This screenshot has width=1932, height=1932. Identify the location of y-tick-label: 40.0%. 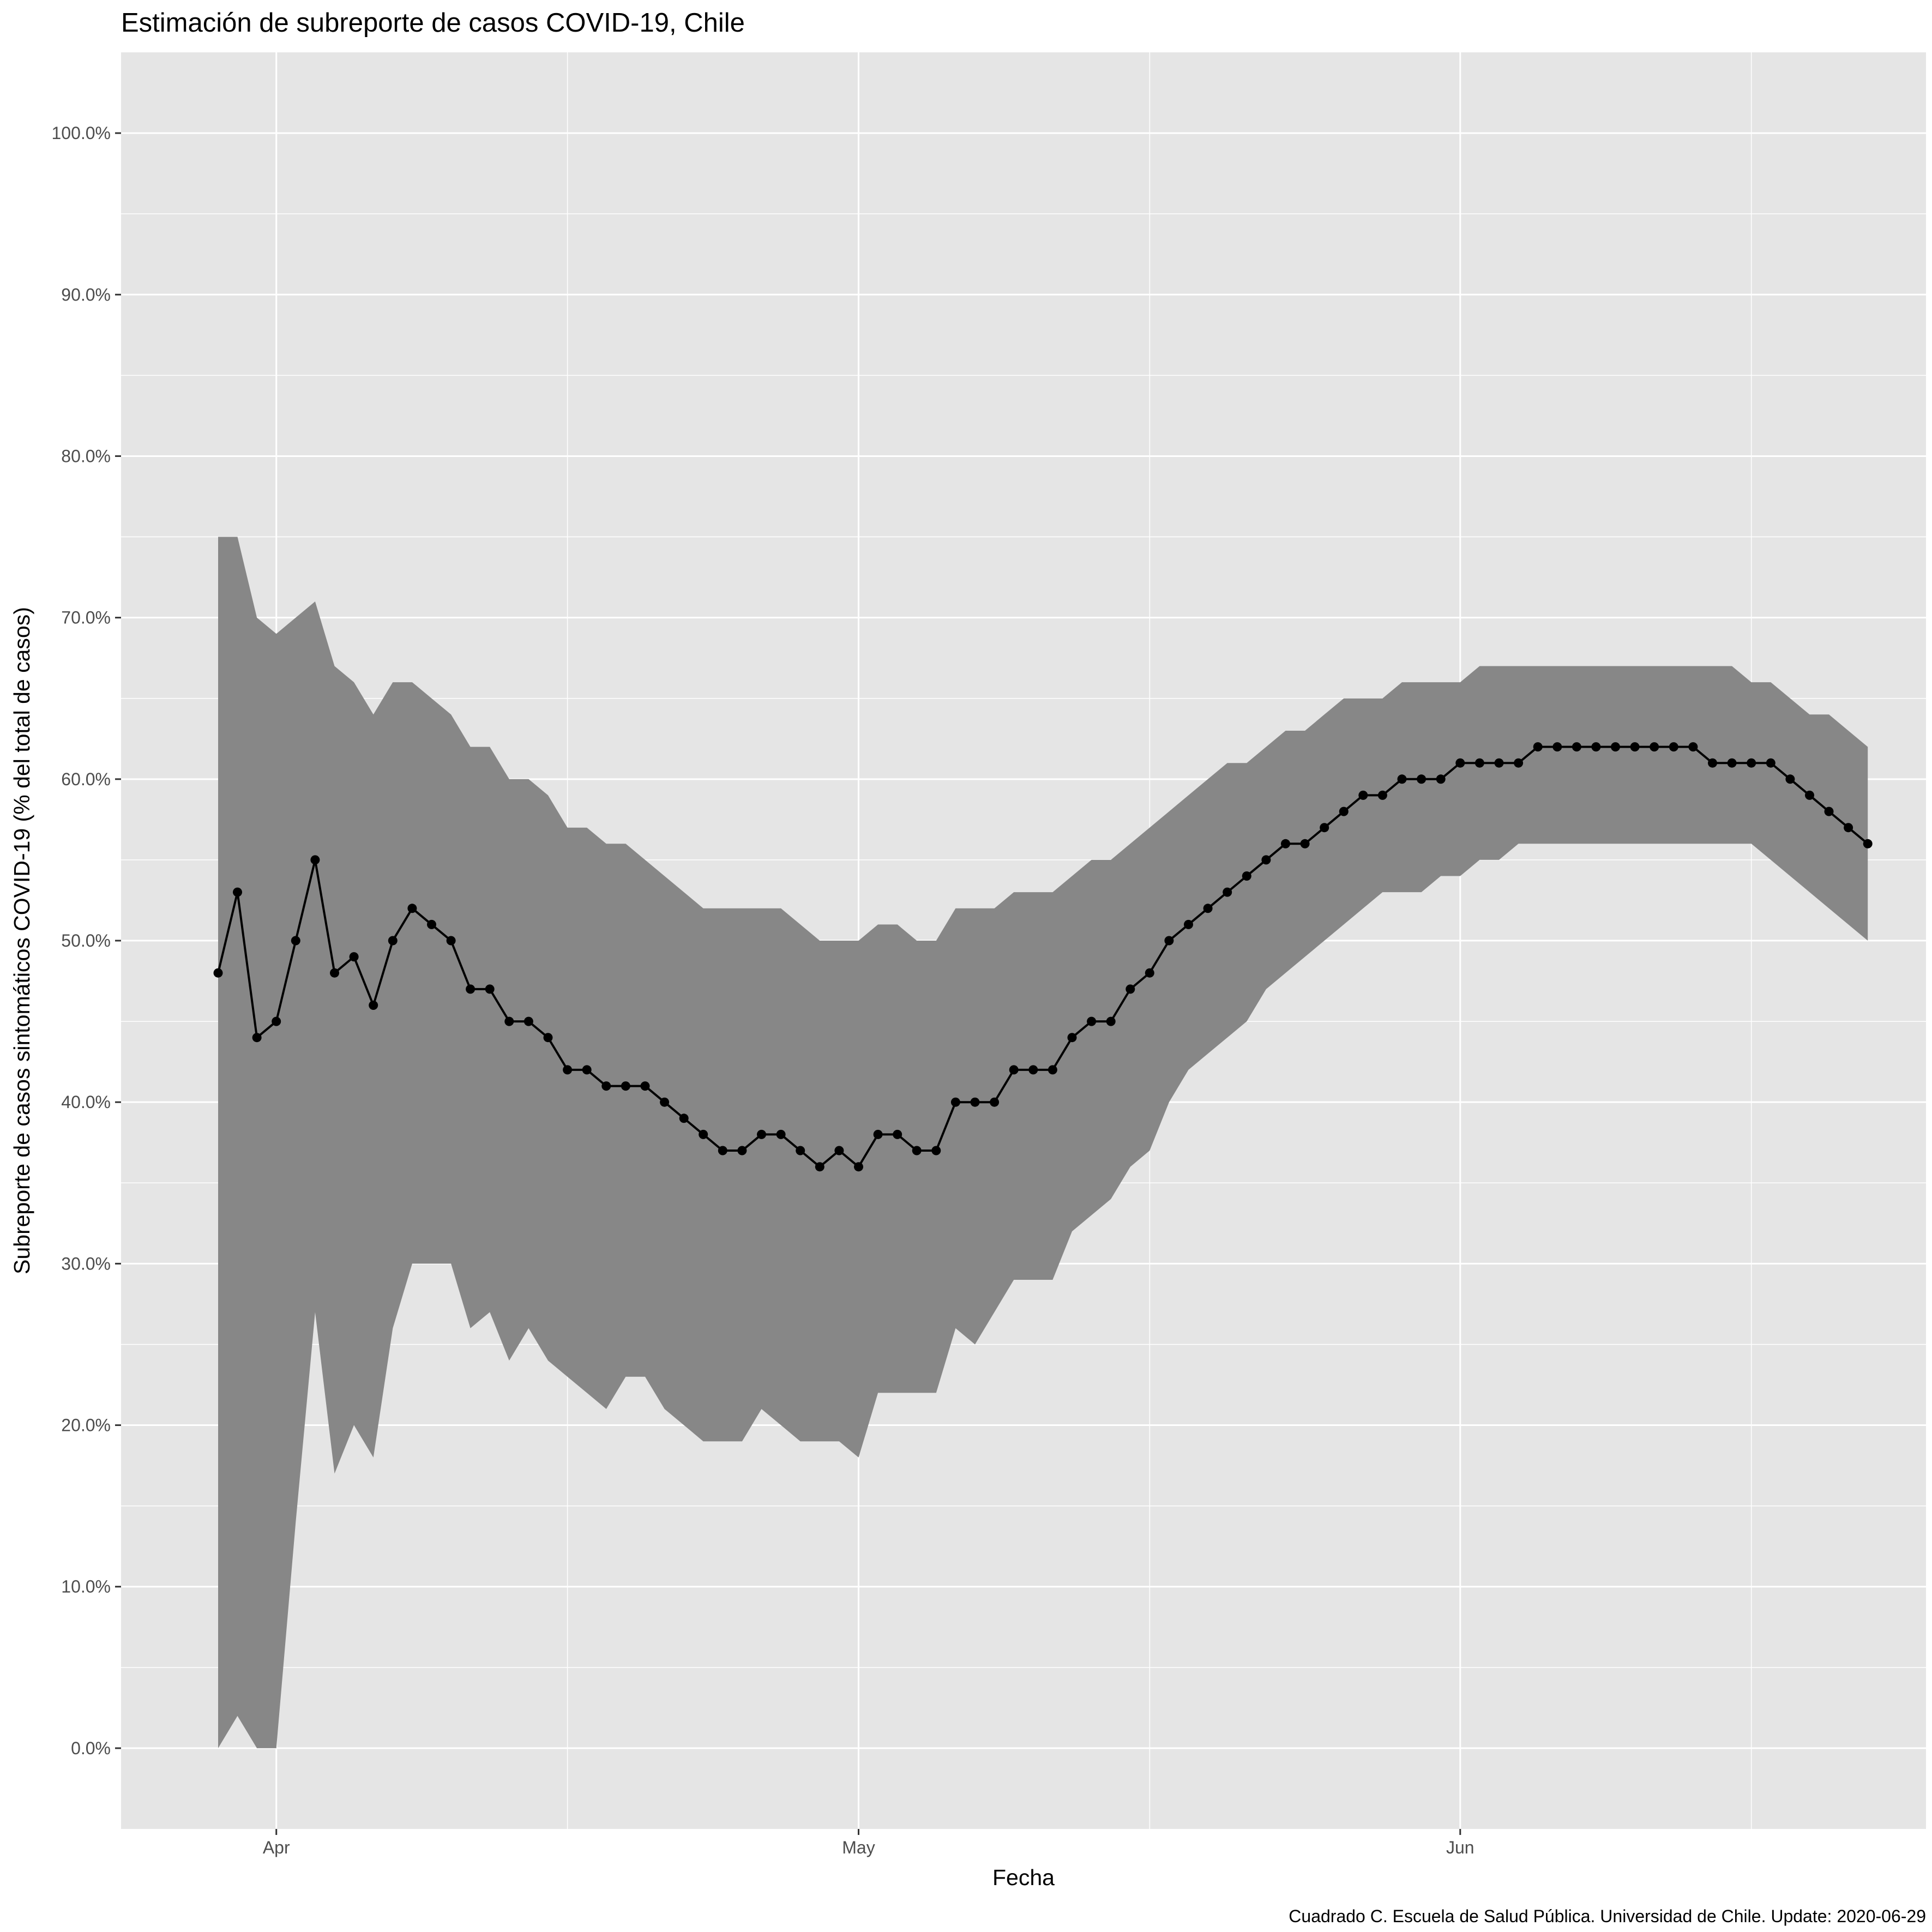
(86, 1102).